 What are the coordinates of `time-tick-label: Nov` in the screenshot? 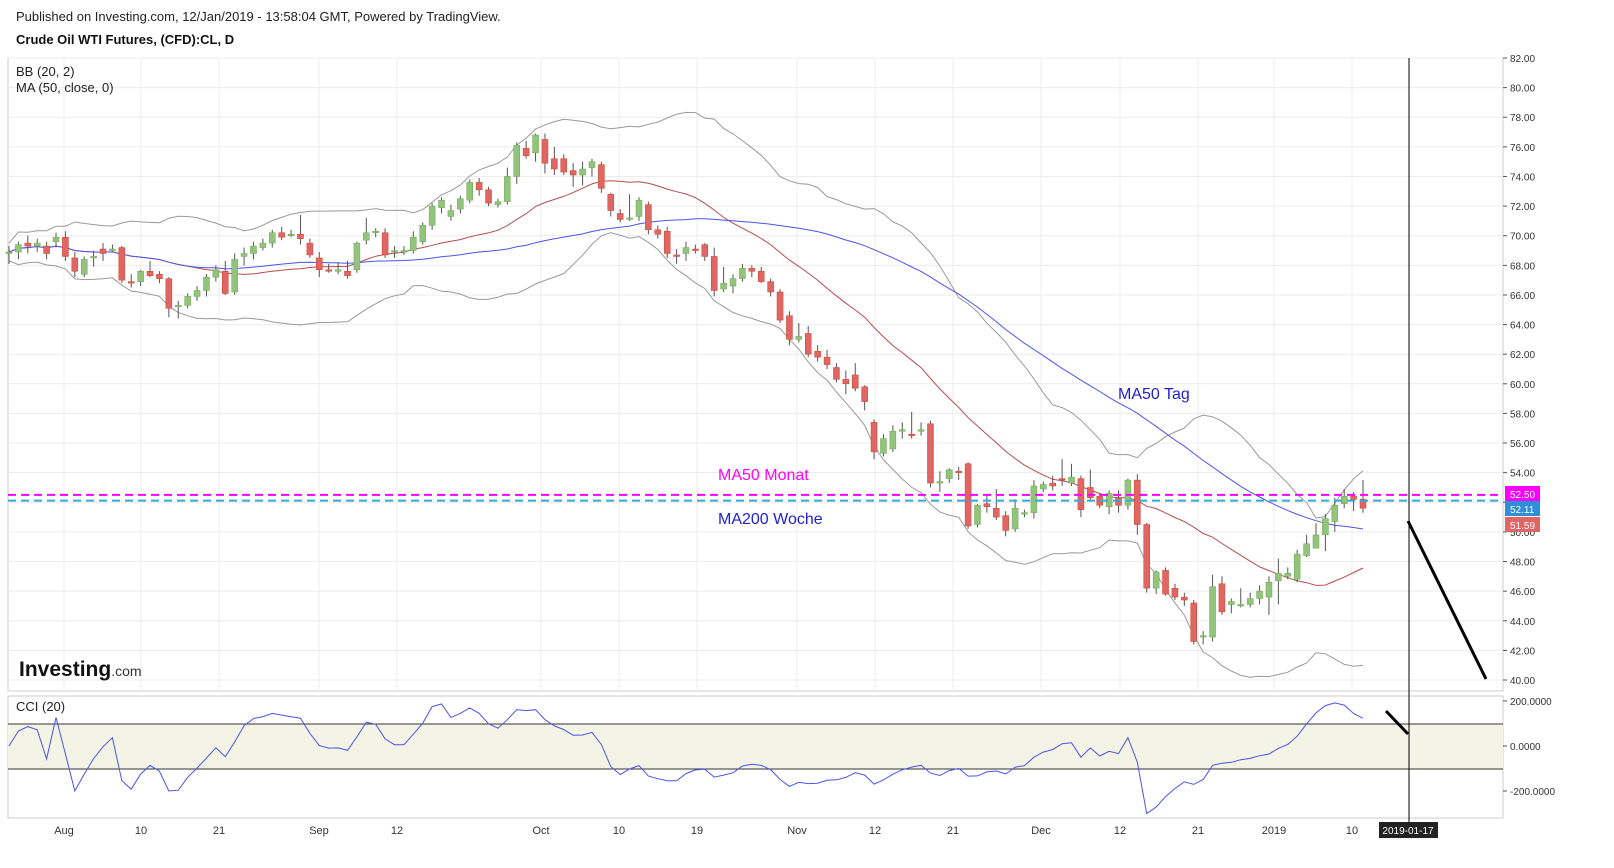 It's located at (797, 831).